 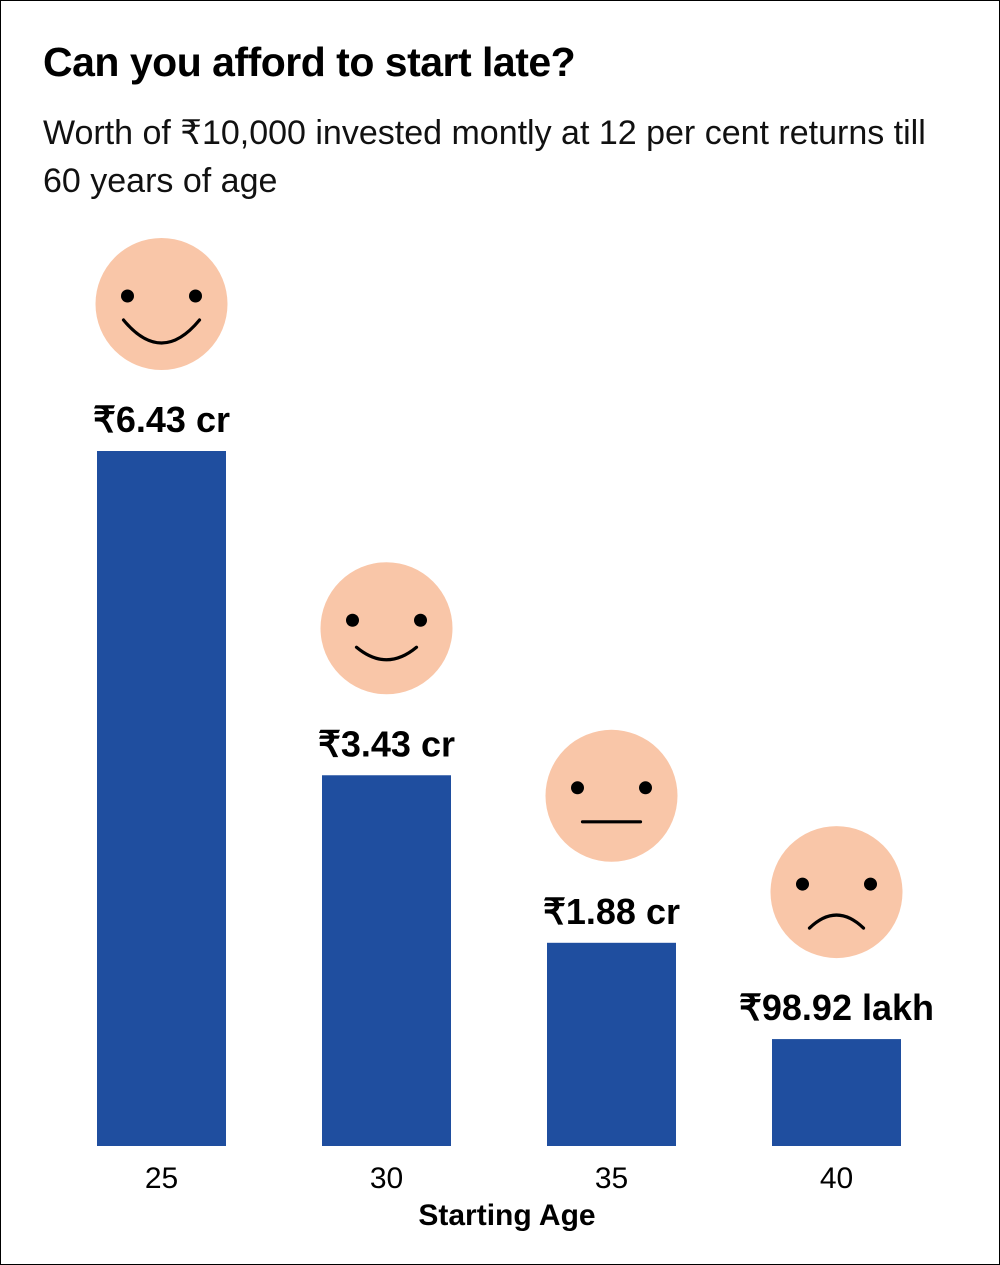 I want to click on data-label-age-40: ₹98.92 lakh, so click(x=836, y=1007).